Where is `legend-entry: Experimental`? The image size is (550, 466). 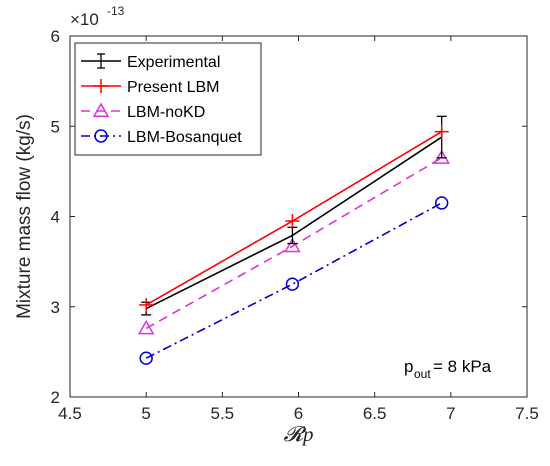
legend-entry: Experimental is located at coordinates (150, 62).